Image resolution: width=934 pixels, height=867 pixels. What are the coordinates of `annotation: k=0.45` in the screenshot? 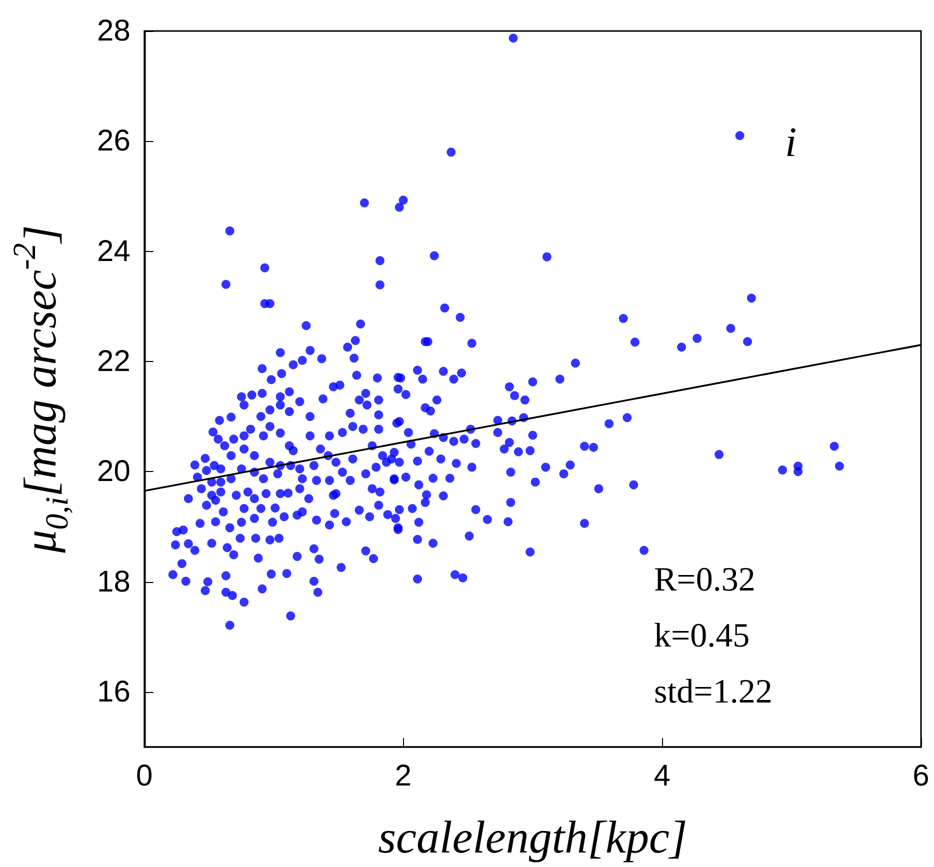 It's located at (702, 636).